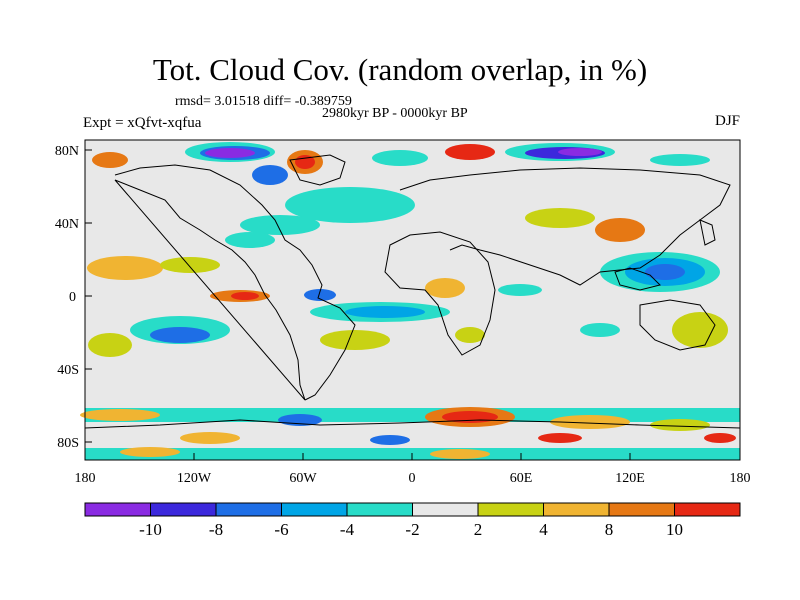 The width and height of the screenshot is (800, 600). I want to click on lon-label-180w: 180, so click(85, 478).